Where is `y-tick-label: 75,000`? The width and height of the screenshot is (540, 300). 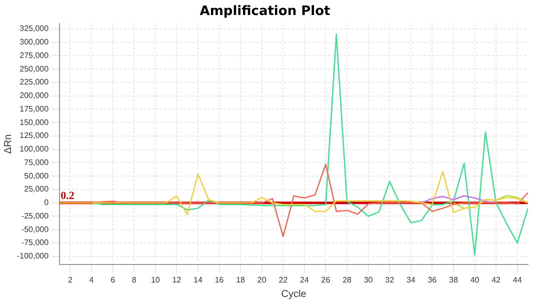
y-tick-label: 75,000 is located at coordinates (37, 162).